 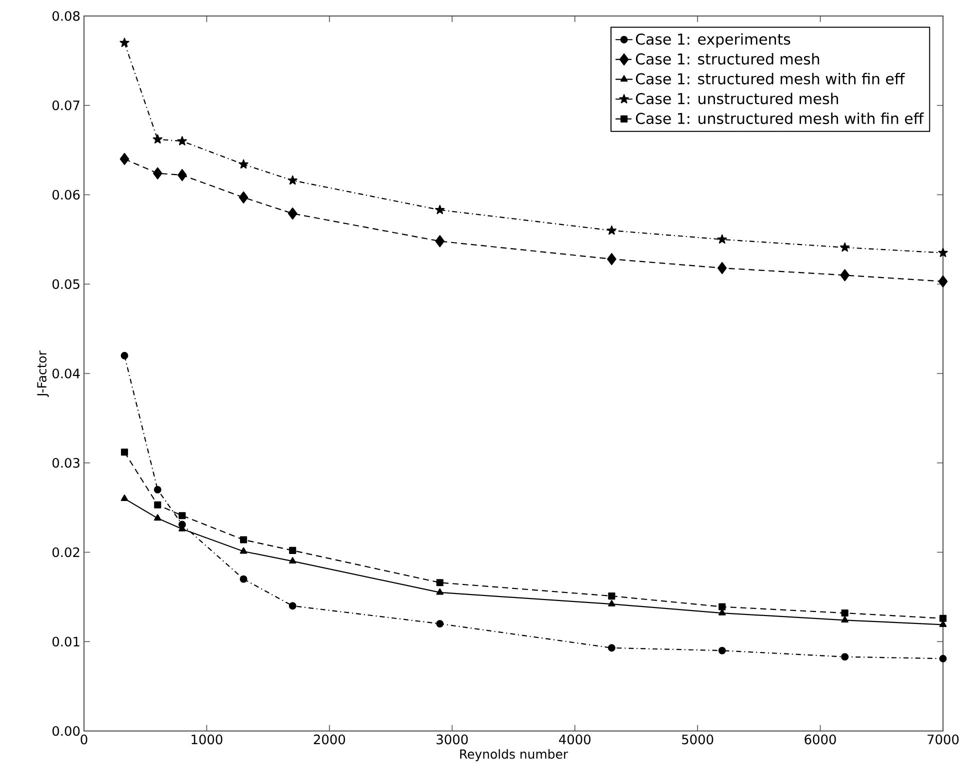 I want to click on y-tick-label: 0.05, so click(x=66, y=284).